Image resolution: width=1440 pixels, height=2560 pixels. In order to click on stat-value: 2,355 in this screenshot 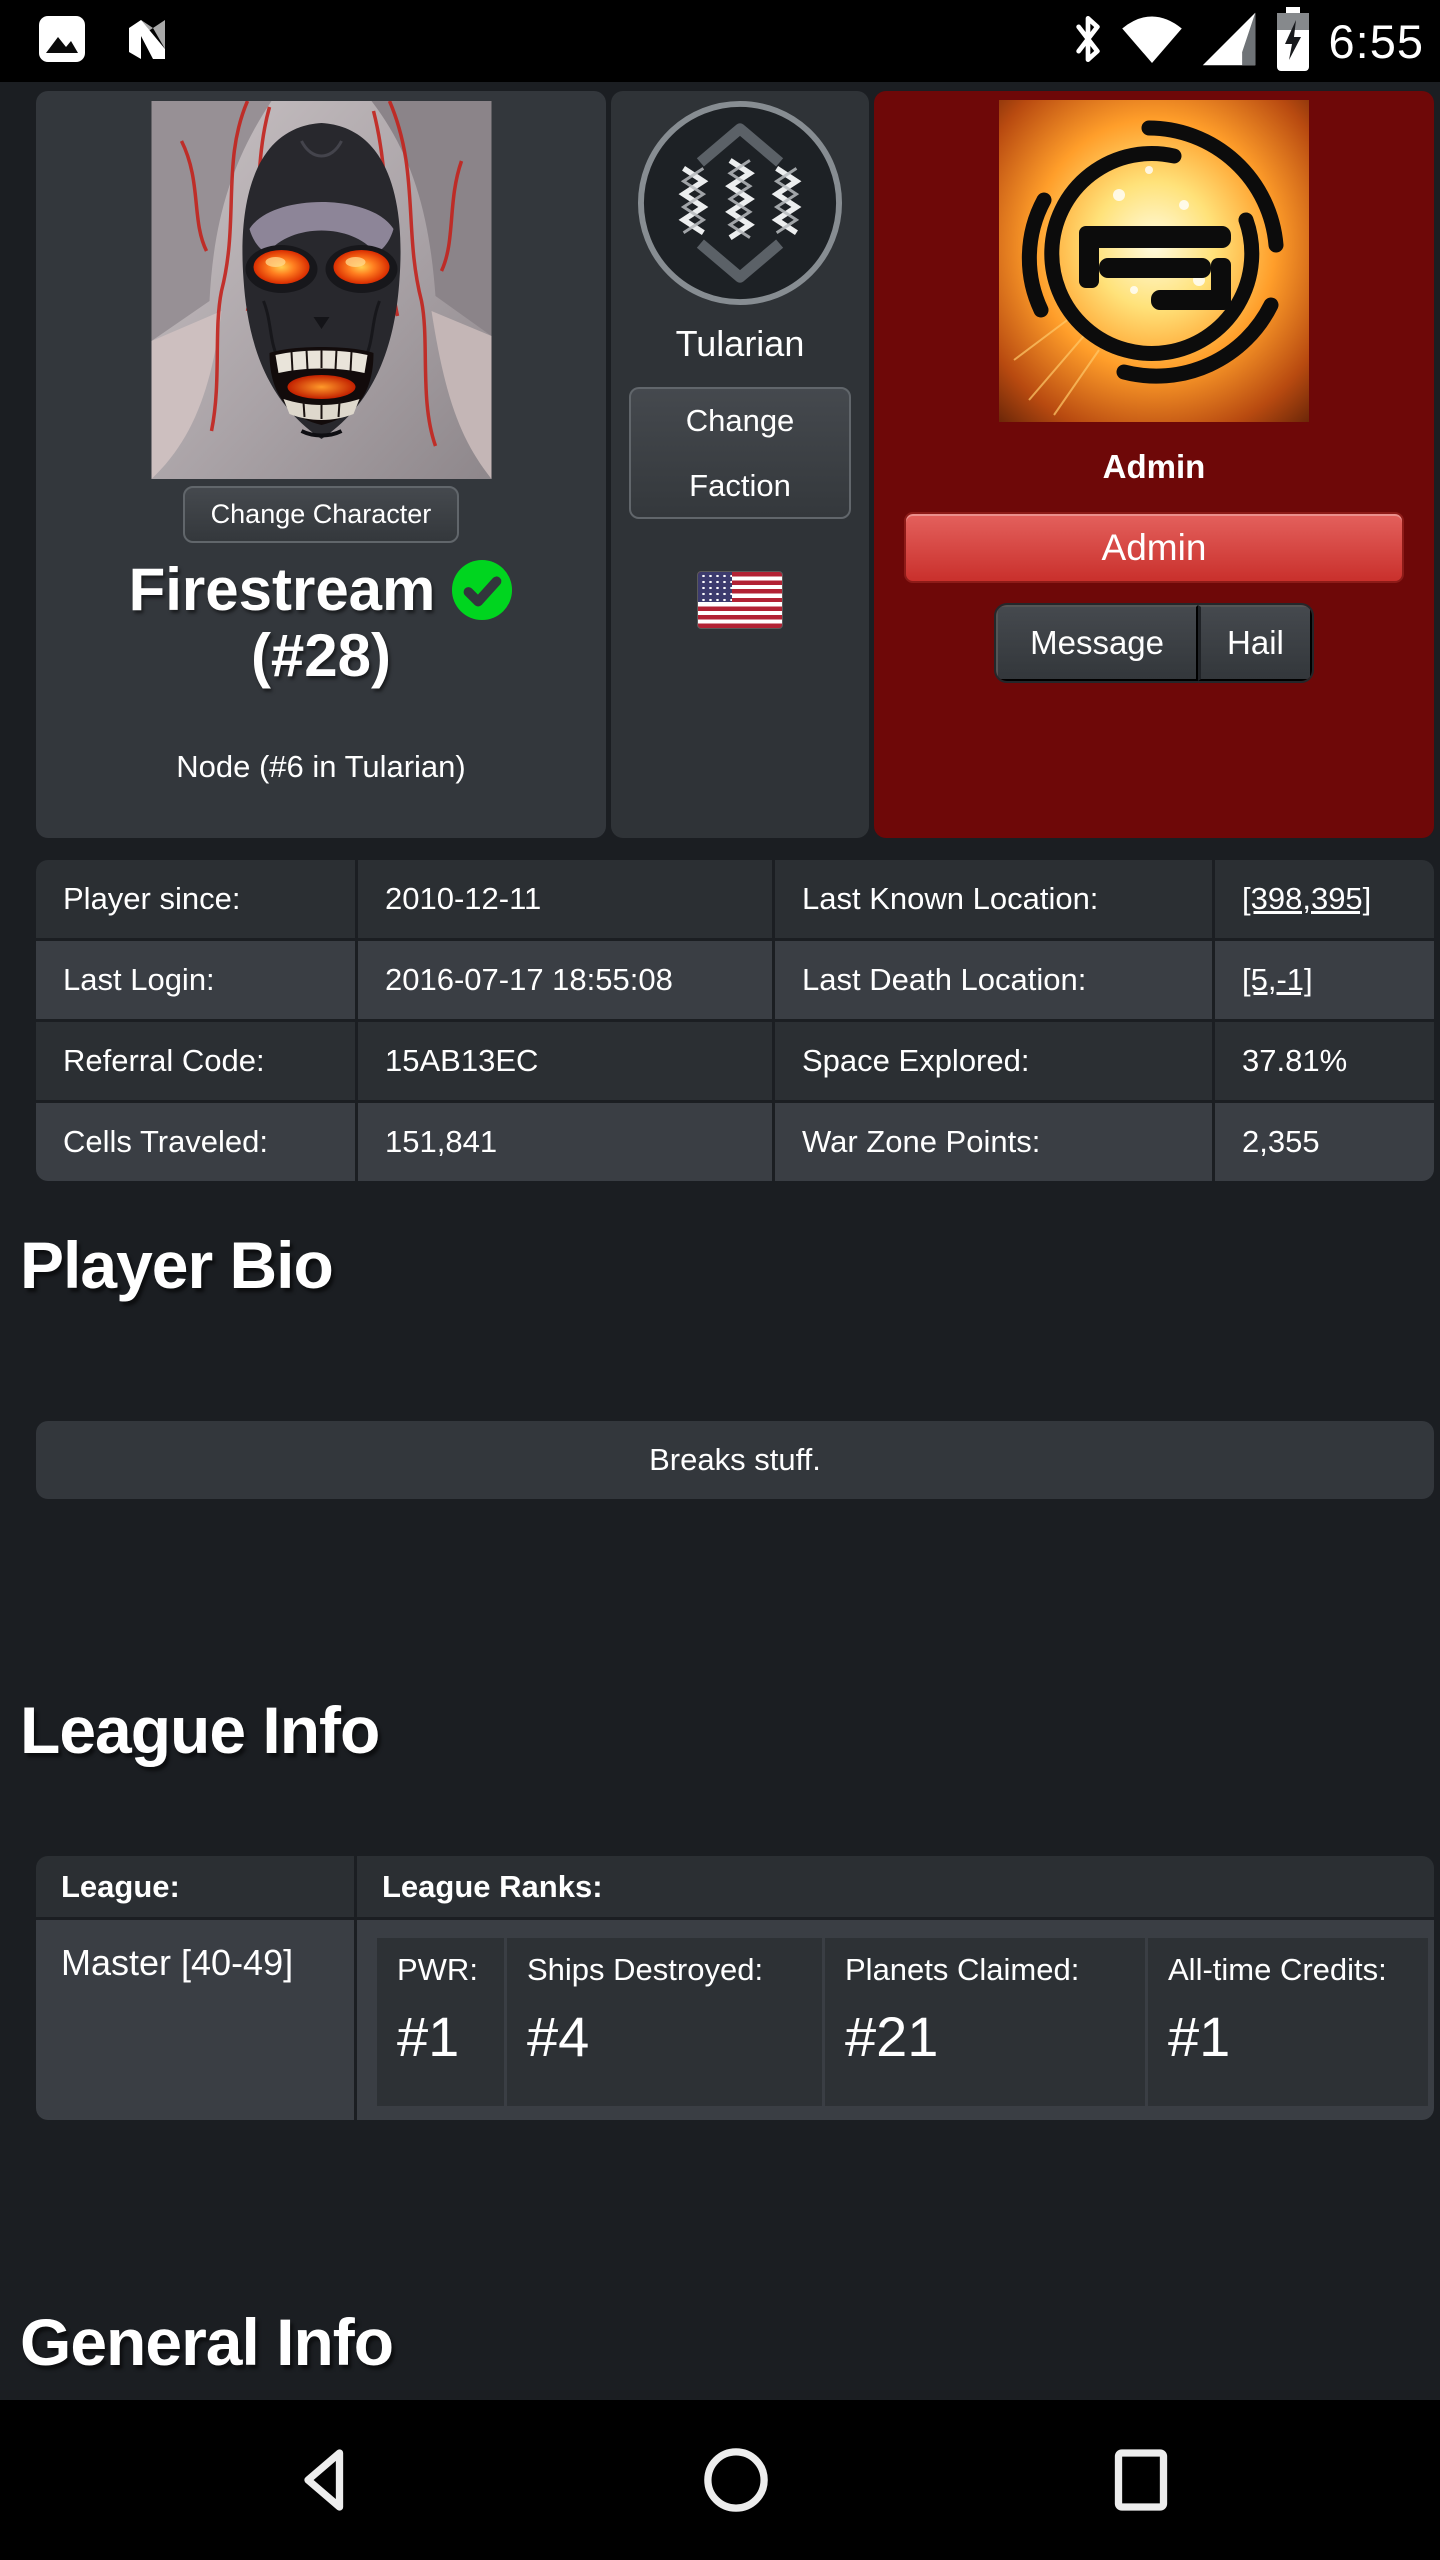, I will do `click(1324, 1142)`.